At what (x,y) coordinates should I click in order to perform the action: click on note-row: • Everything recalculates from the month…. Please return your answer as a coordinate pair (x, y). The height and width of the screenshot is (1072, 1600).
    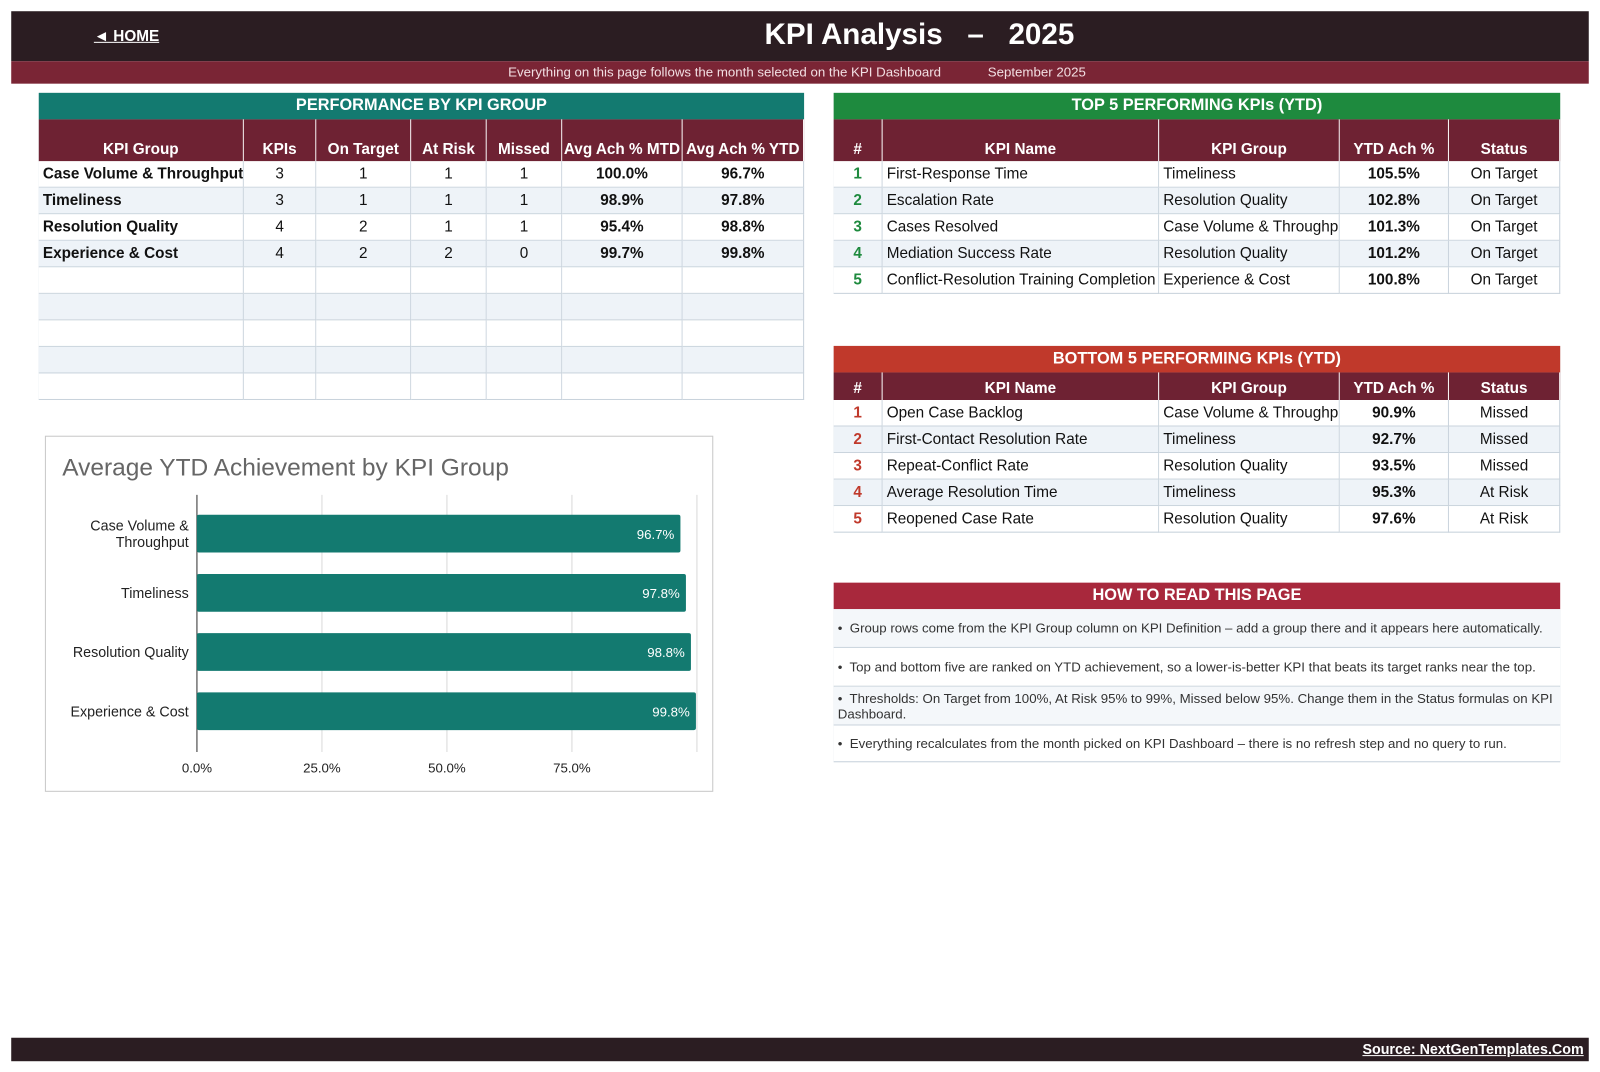
    Looking at the image, I should click on (1197, 744).